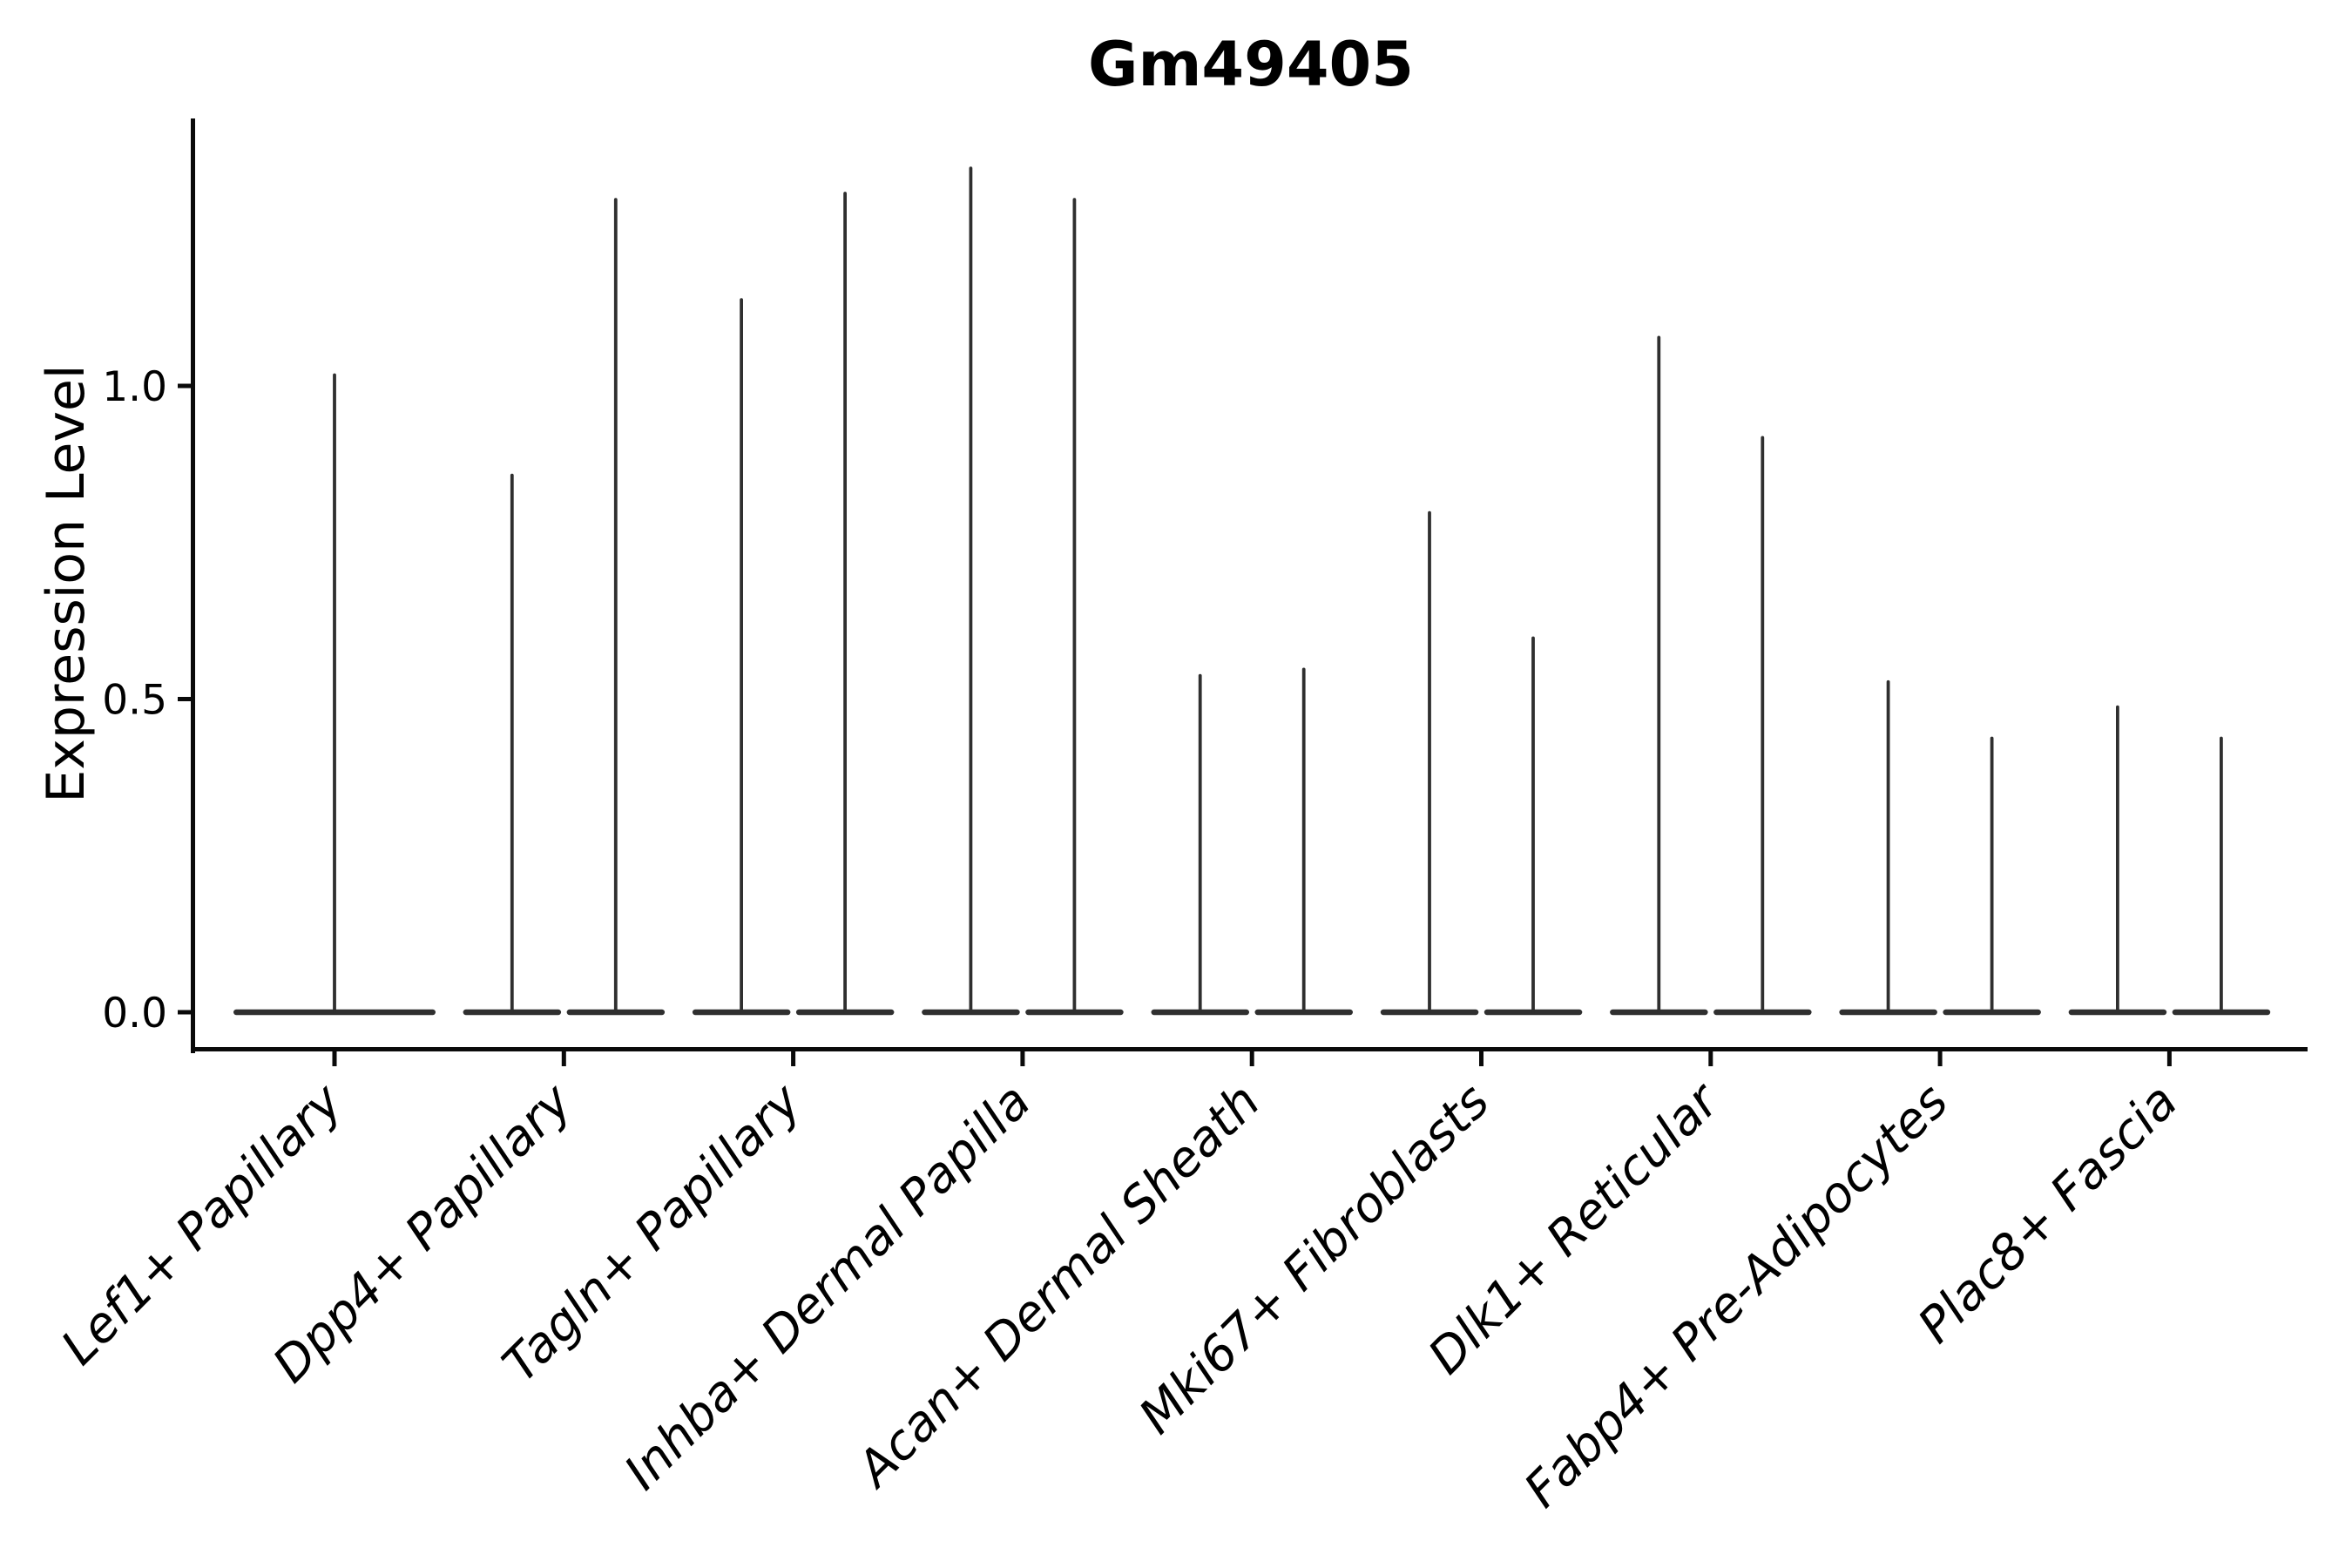  I want to click on x-axis-spine, so click(1250, 1049).